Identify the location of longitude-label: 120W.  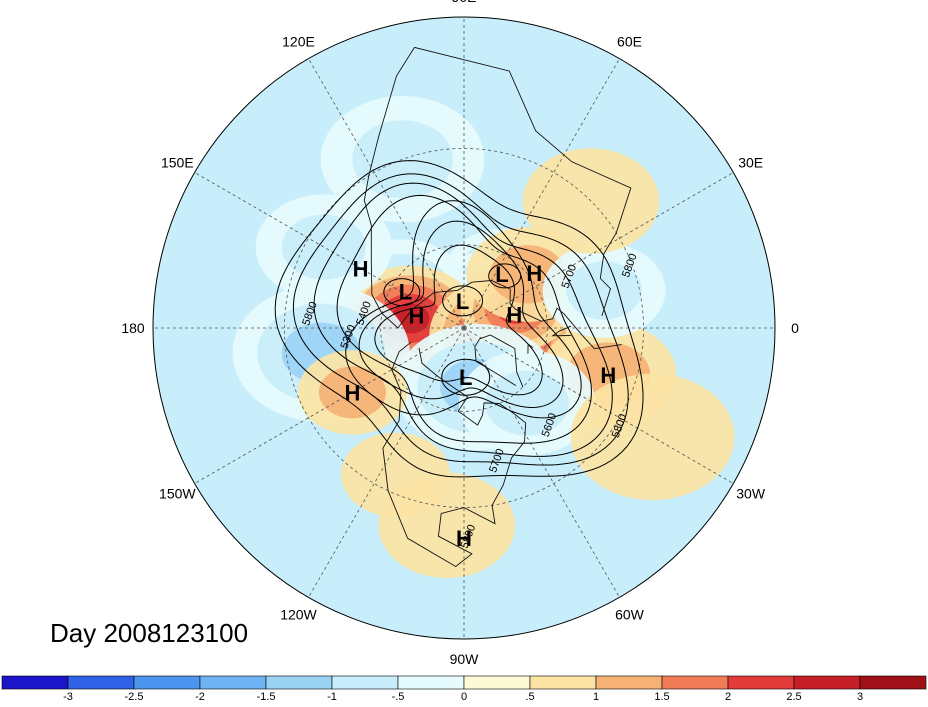
(298, 615).